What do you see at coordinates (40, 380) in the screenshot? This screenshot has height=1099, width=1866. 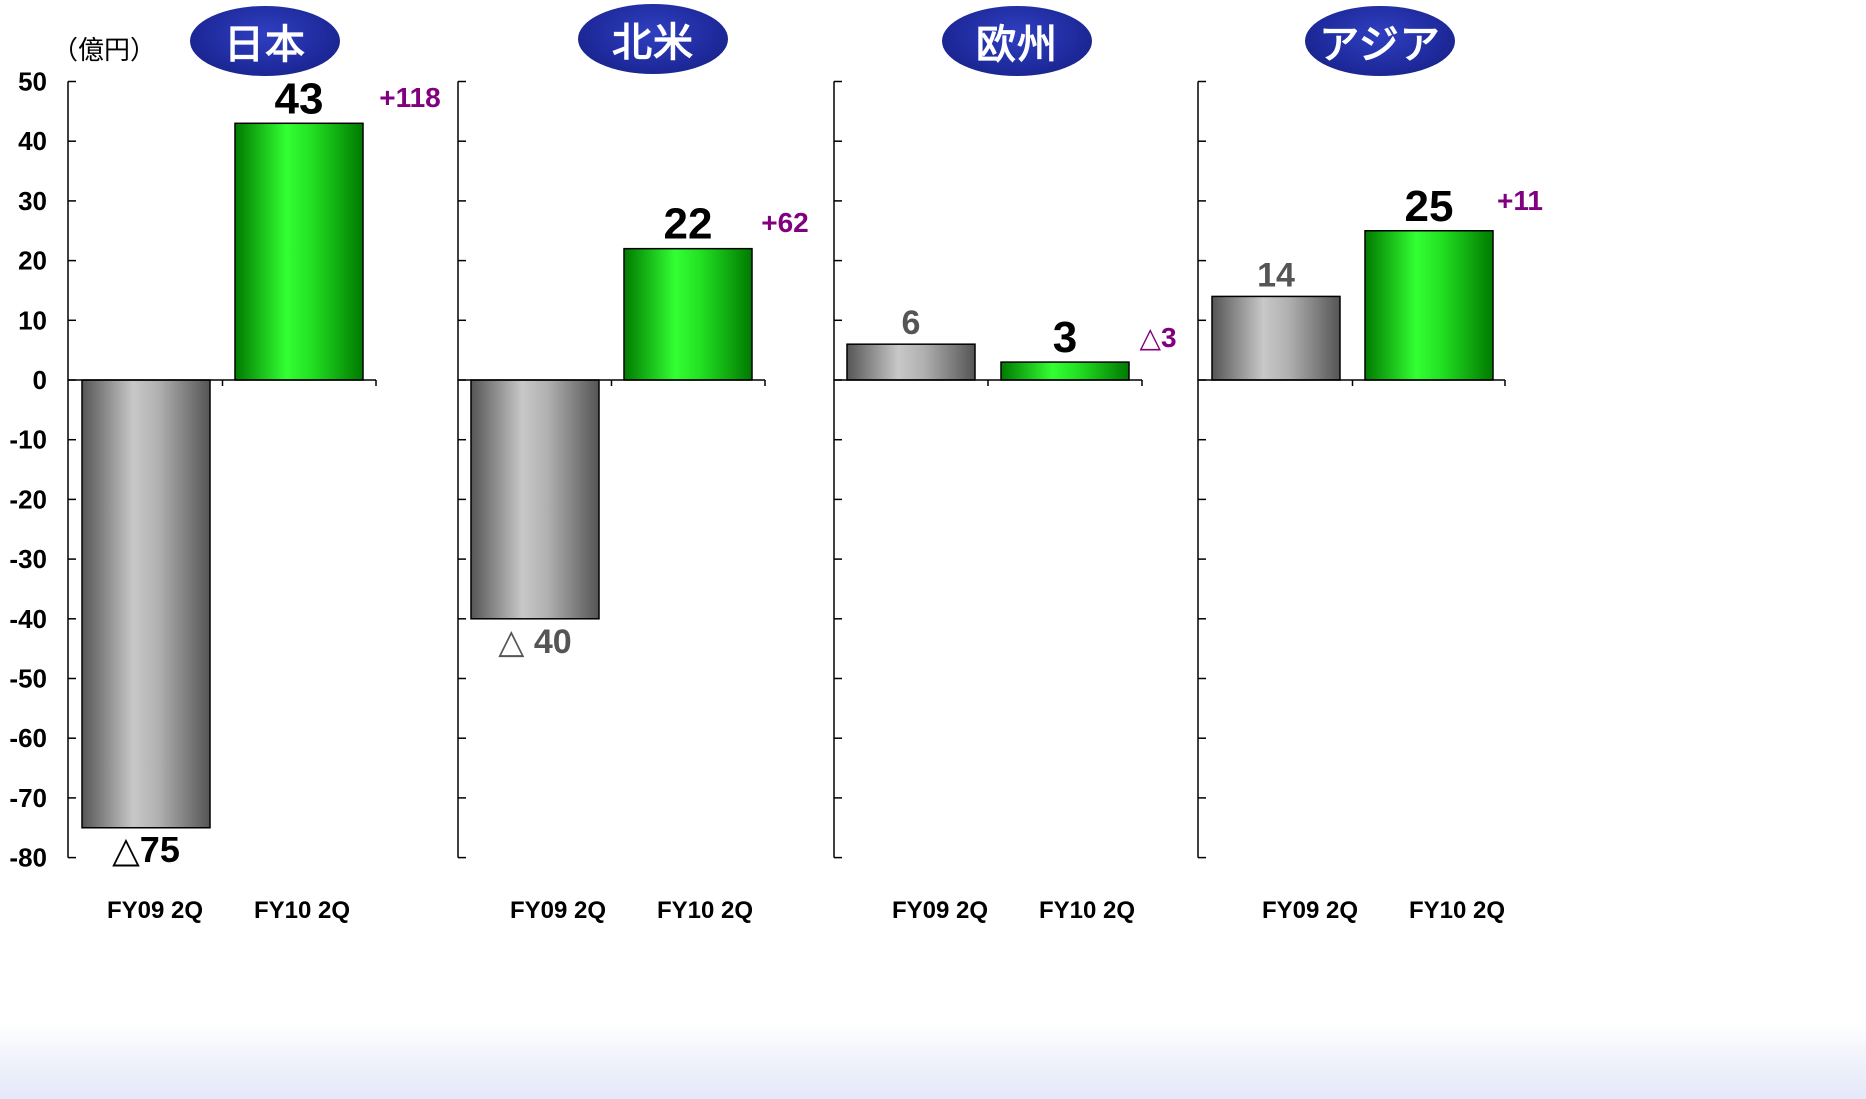 I see `y-tick-label: 0` at bounding box center [40, 380].